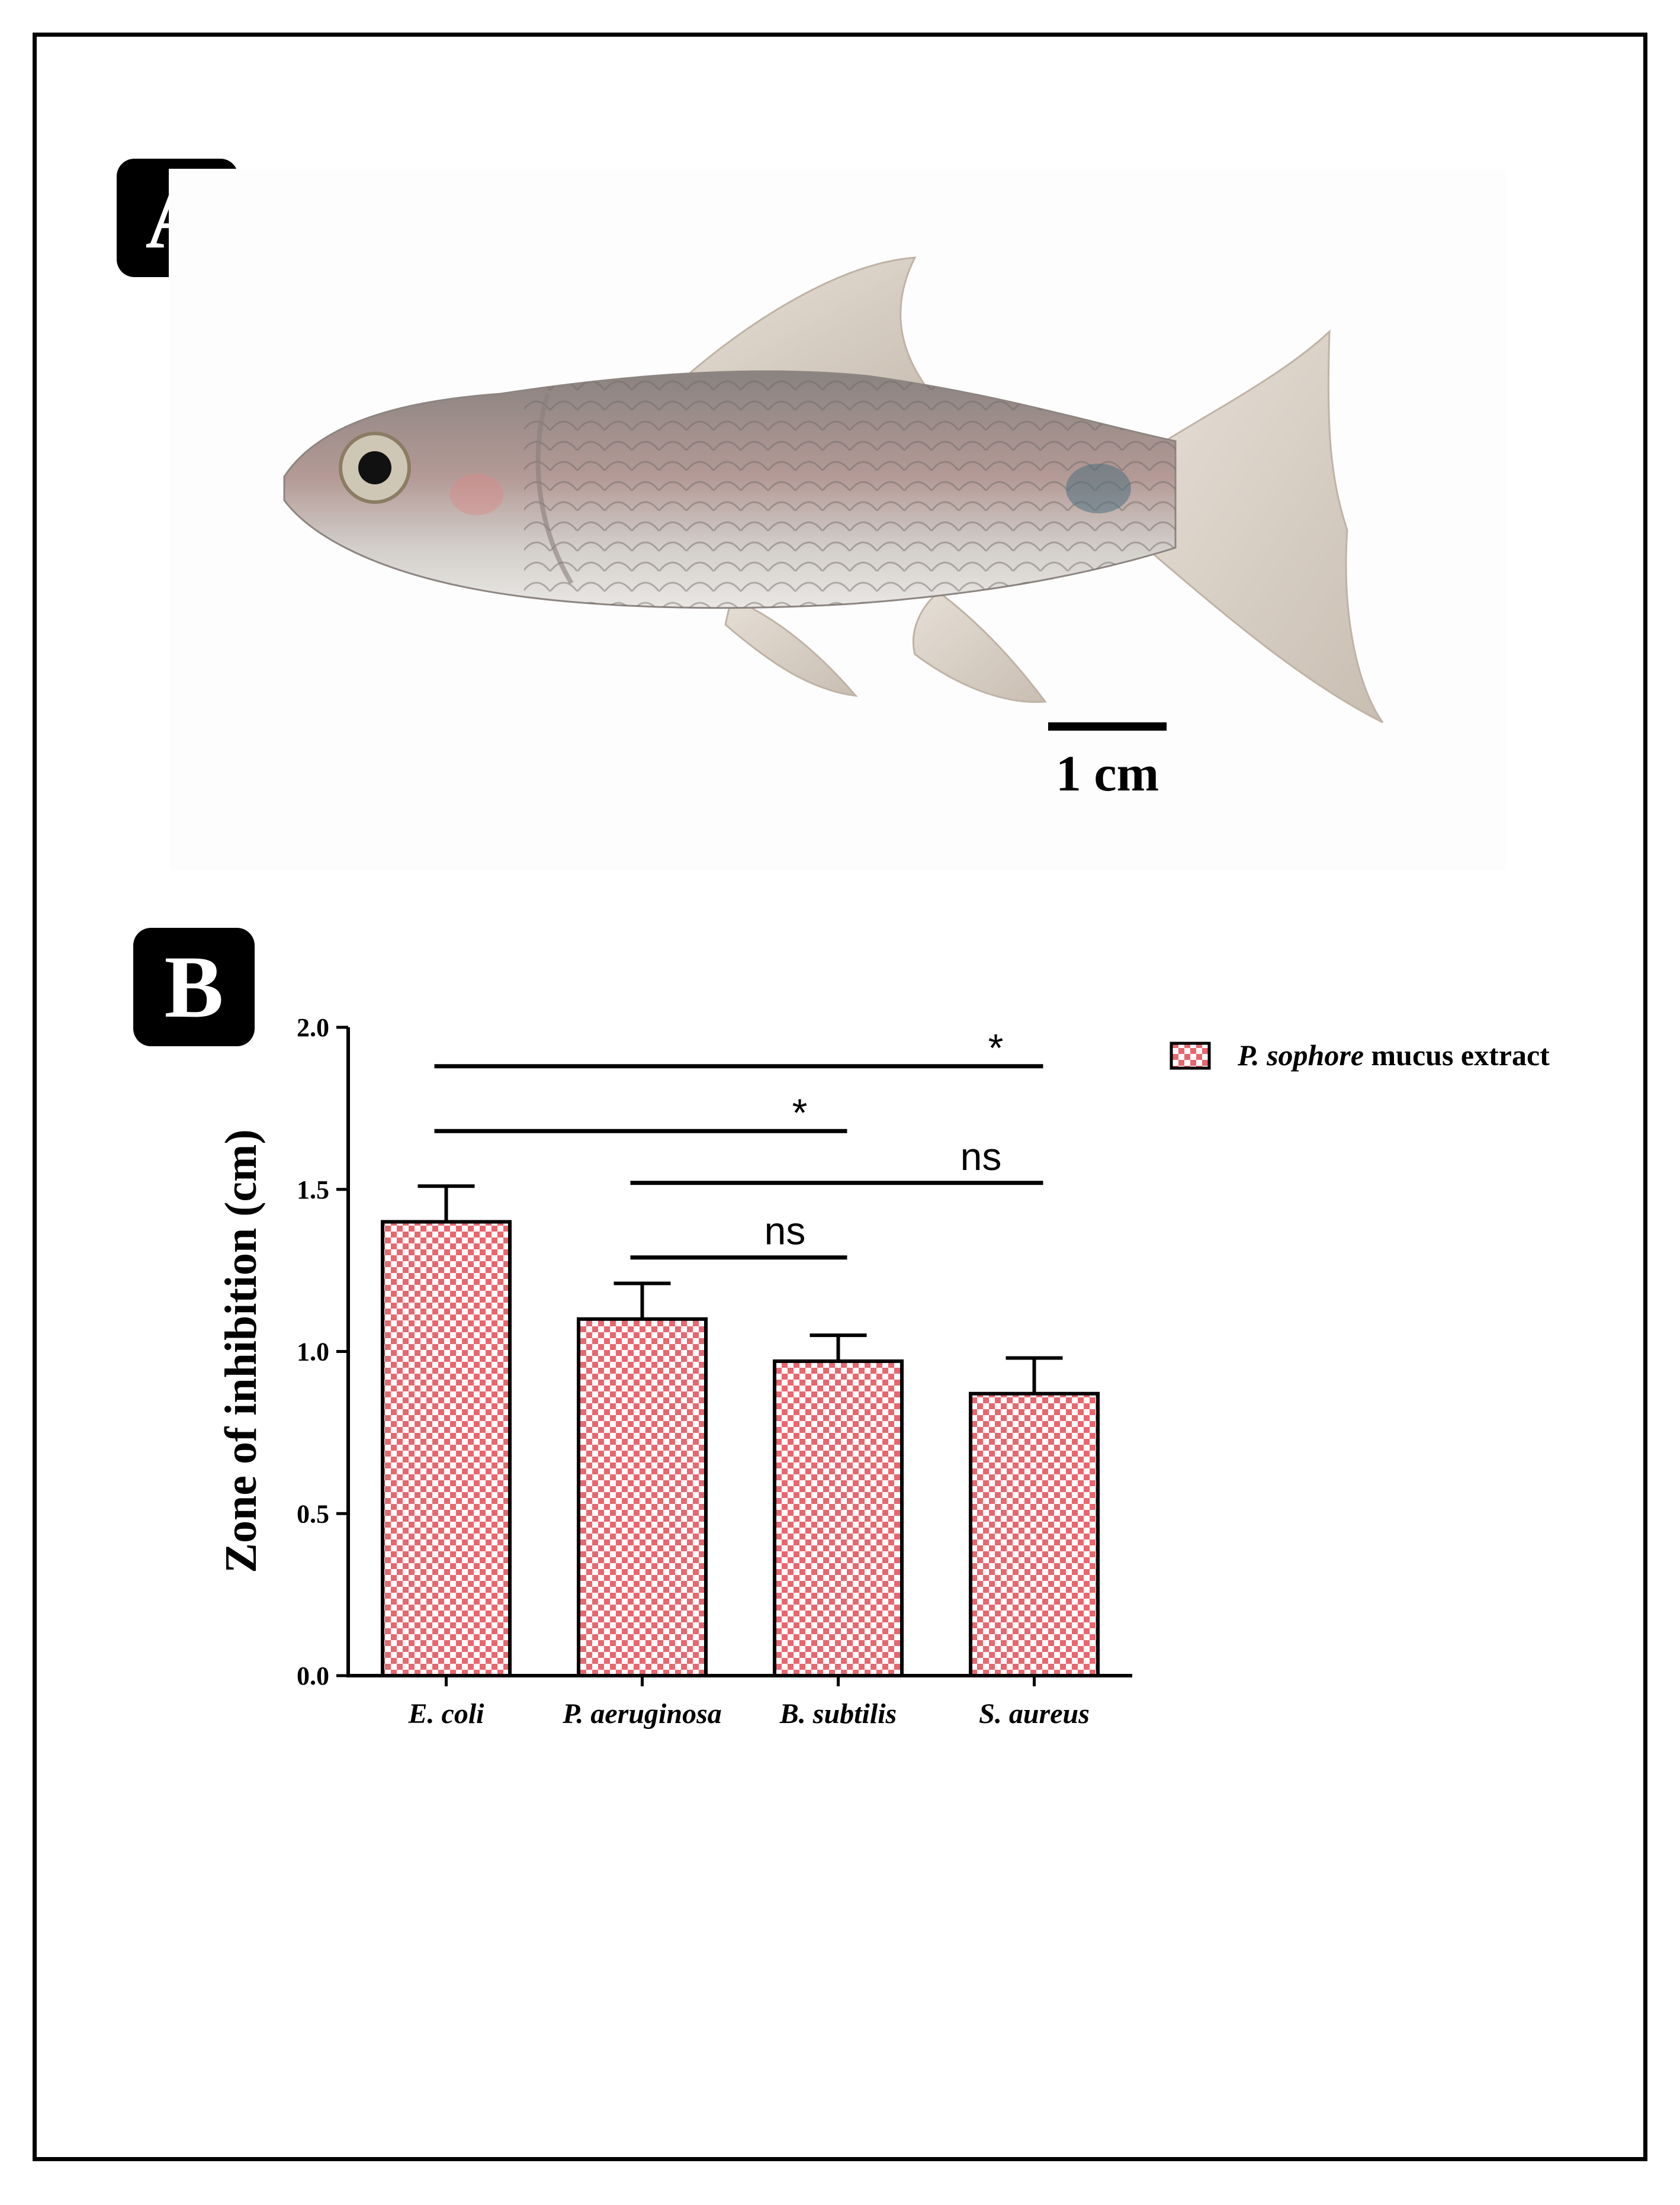 This screenshot has width=1680, height=2205. I want to click on y-tick-label: 0.5, so click(313, 1513).